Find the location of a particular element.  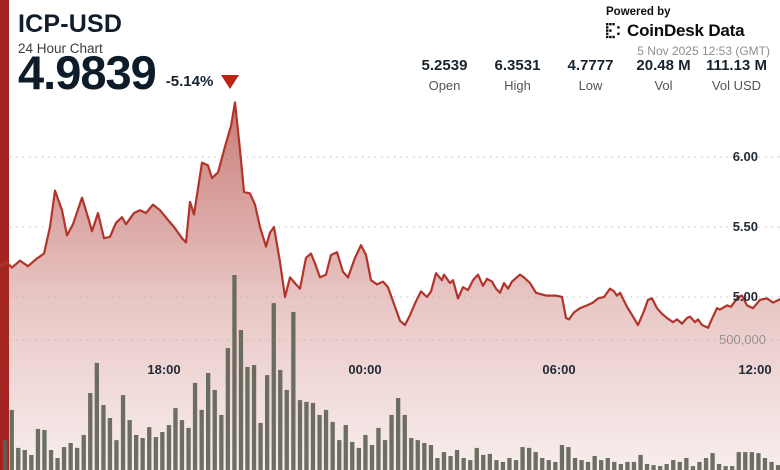

stat-low-value: 4.7777 is located at coordinates (590, 65).